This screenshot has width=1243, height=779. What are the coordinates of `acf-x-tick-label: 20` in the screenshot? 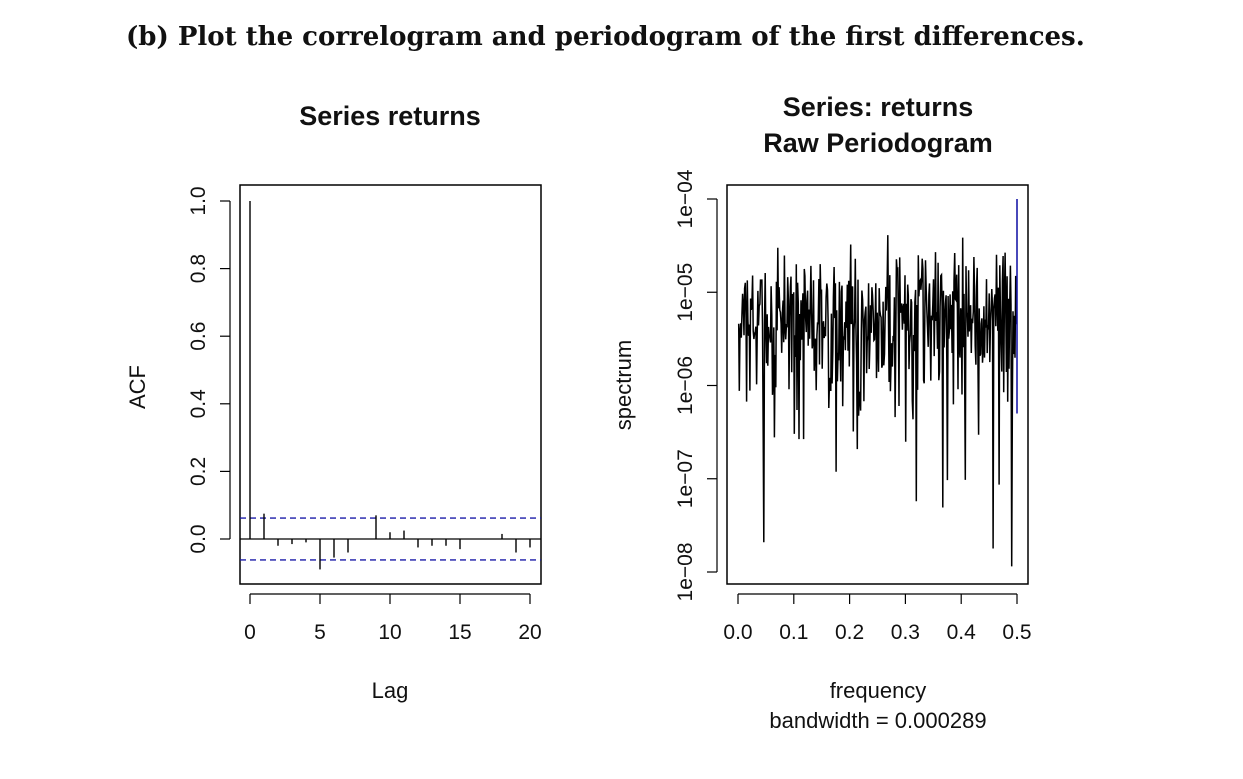 It's located at (529, 632).